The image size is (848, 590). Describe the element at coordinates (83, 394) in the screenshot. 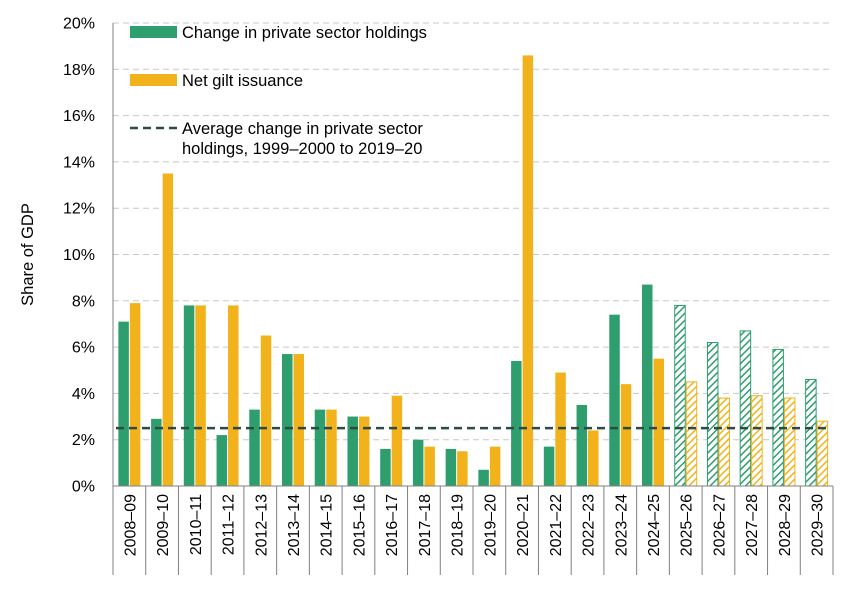

I see `y-tick-label: 4%` at that location.